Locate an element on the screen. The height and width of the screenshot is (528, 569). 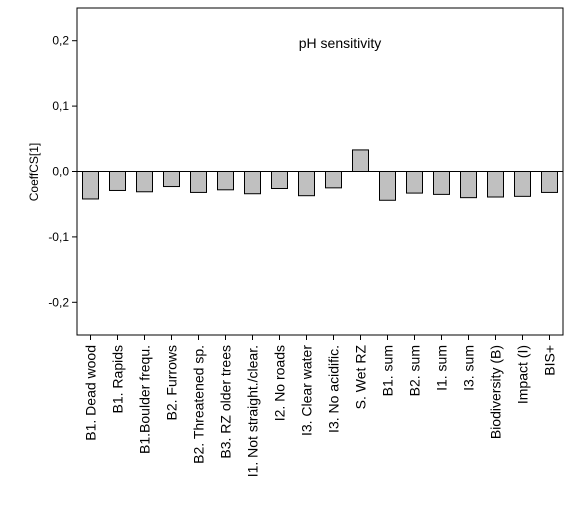
x-category-label: B1.Boulder frequ. is located at coordinates (145, 399).